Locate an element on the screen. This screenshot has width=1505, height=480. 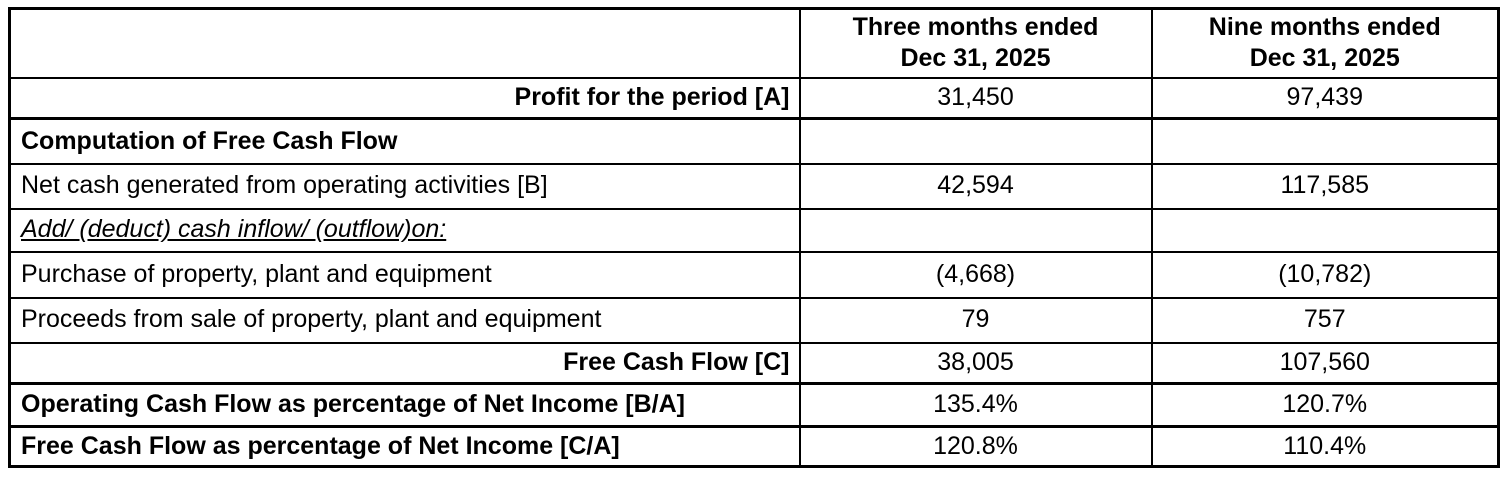
col-header-nine-months-line2: Dec 31, 2025 is located at coordinates (1324, 58).